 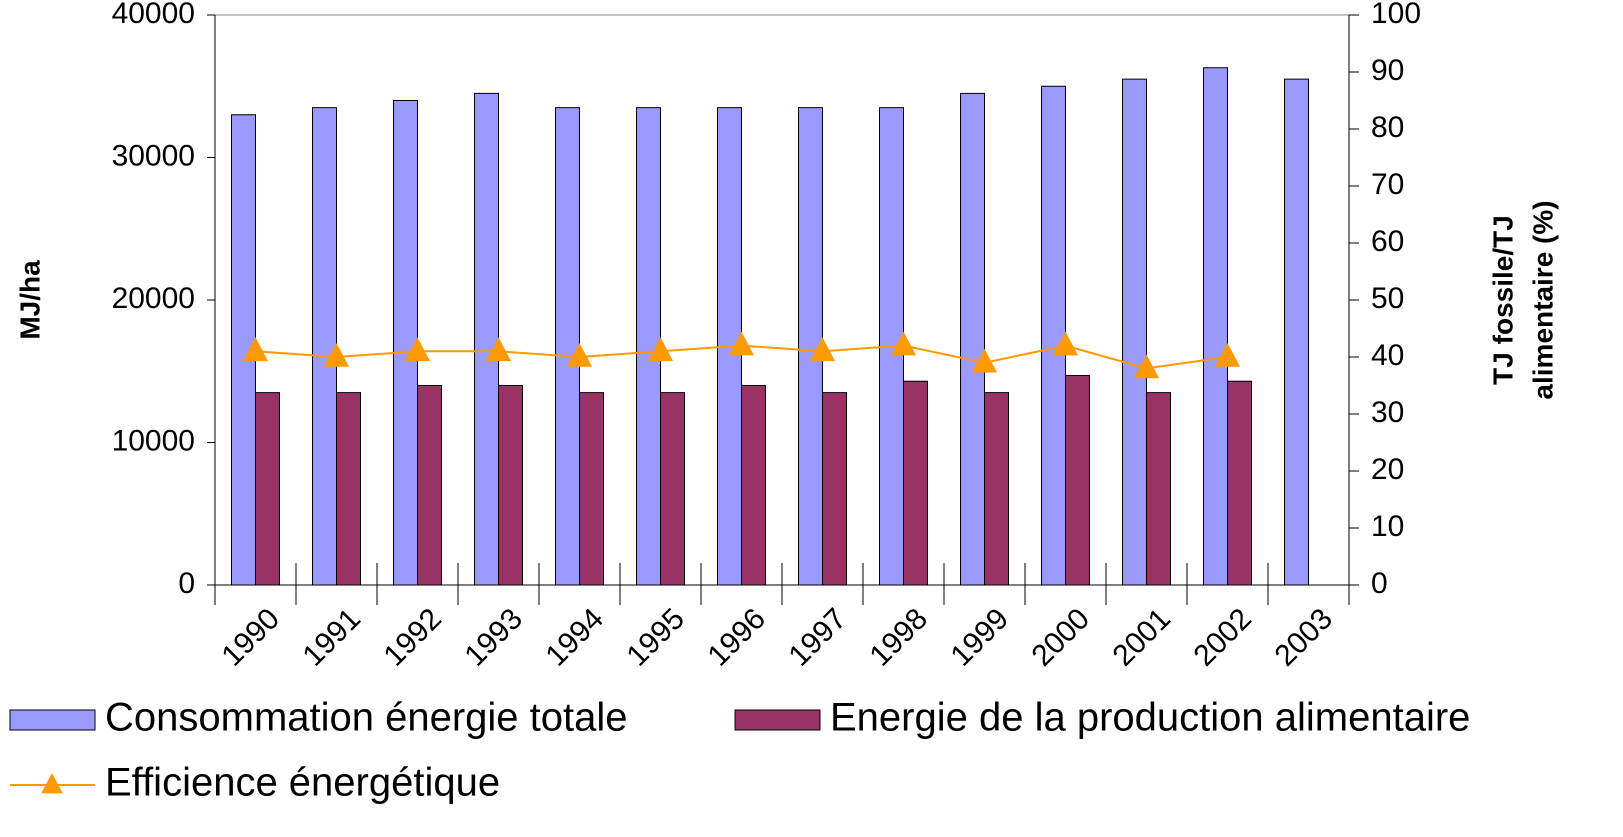 What do you see at coordinates (302, 783) in the screenshot?
I see `legend-label: Efficience énergétique` at bounding box center [302, 783].